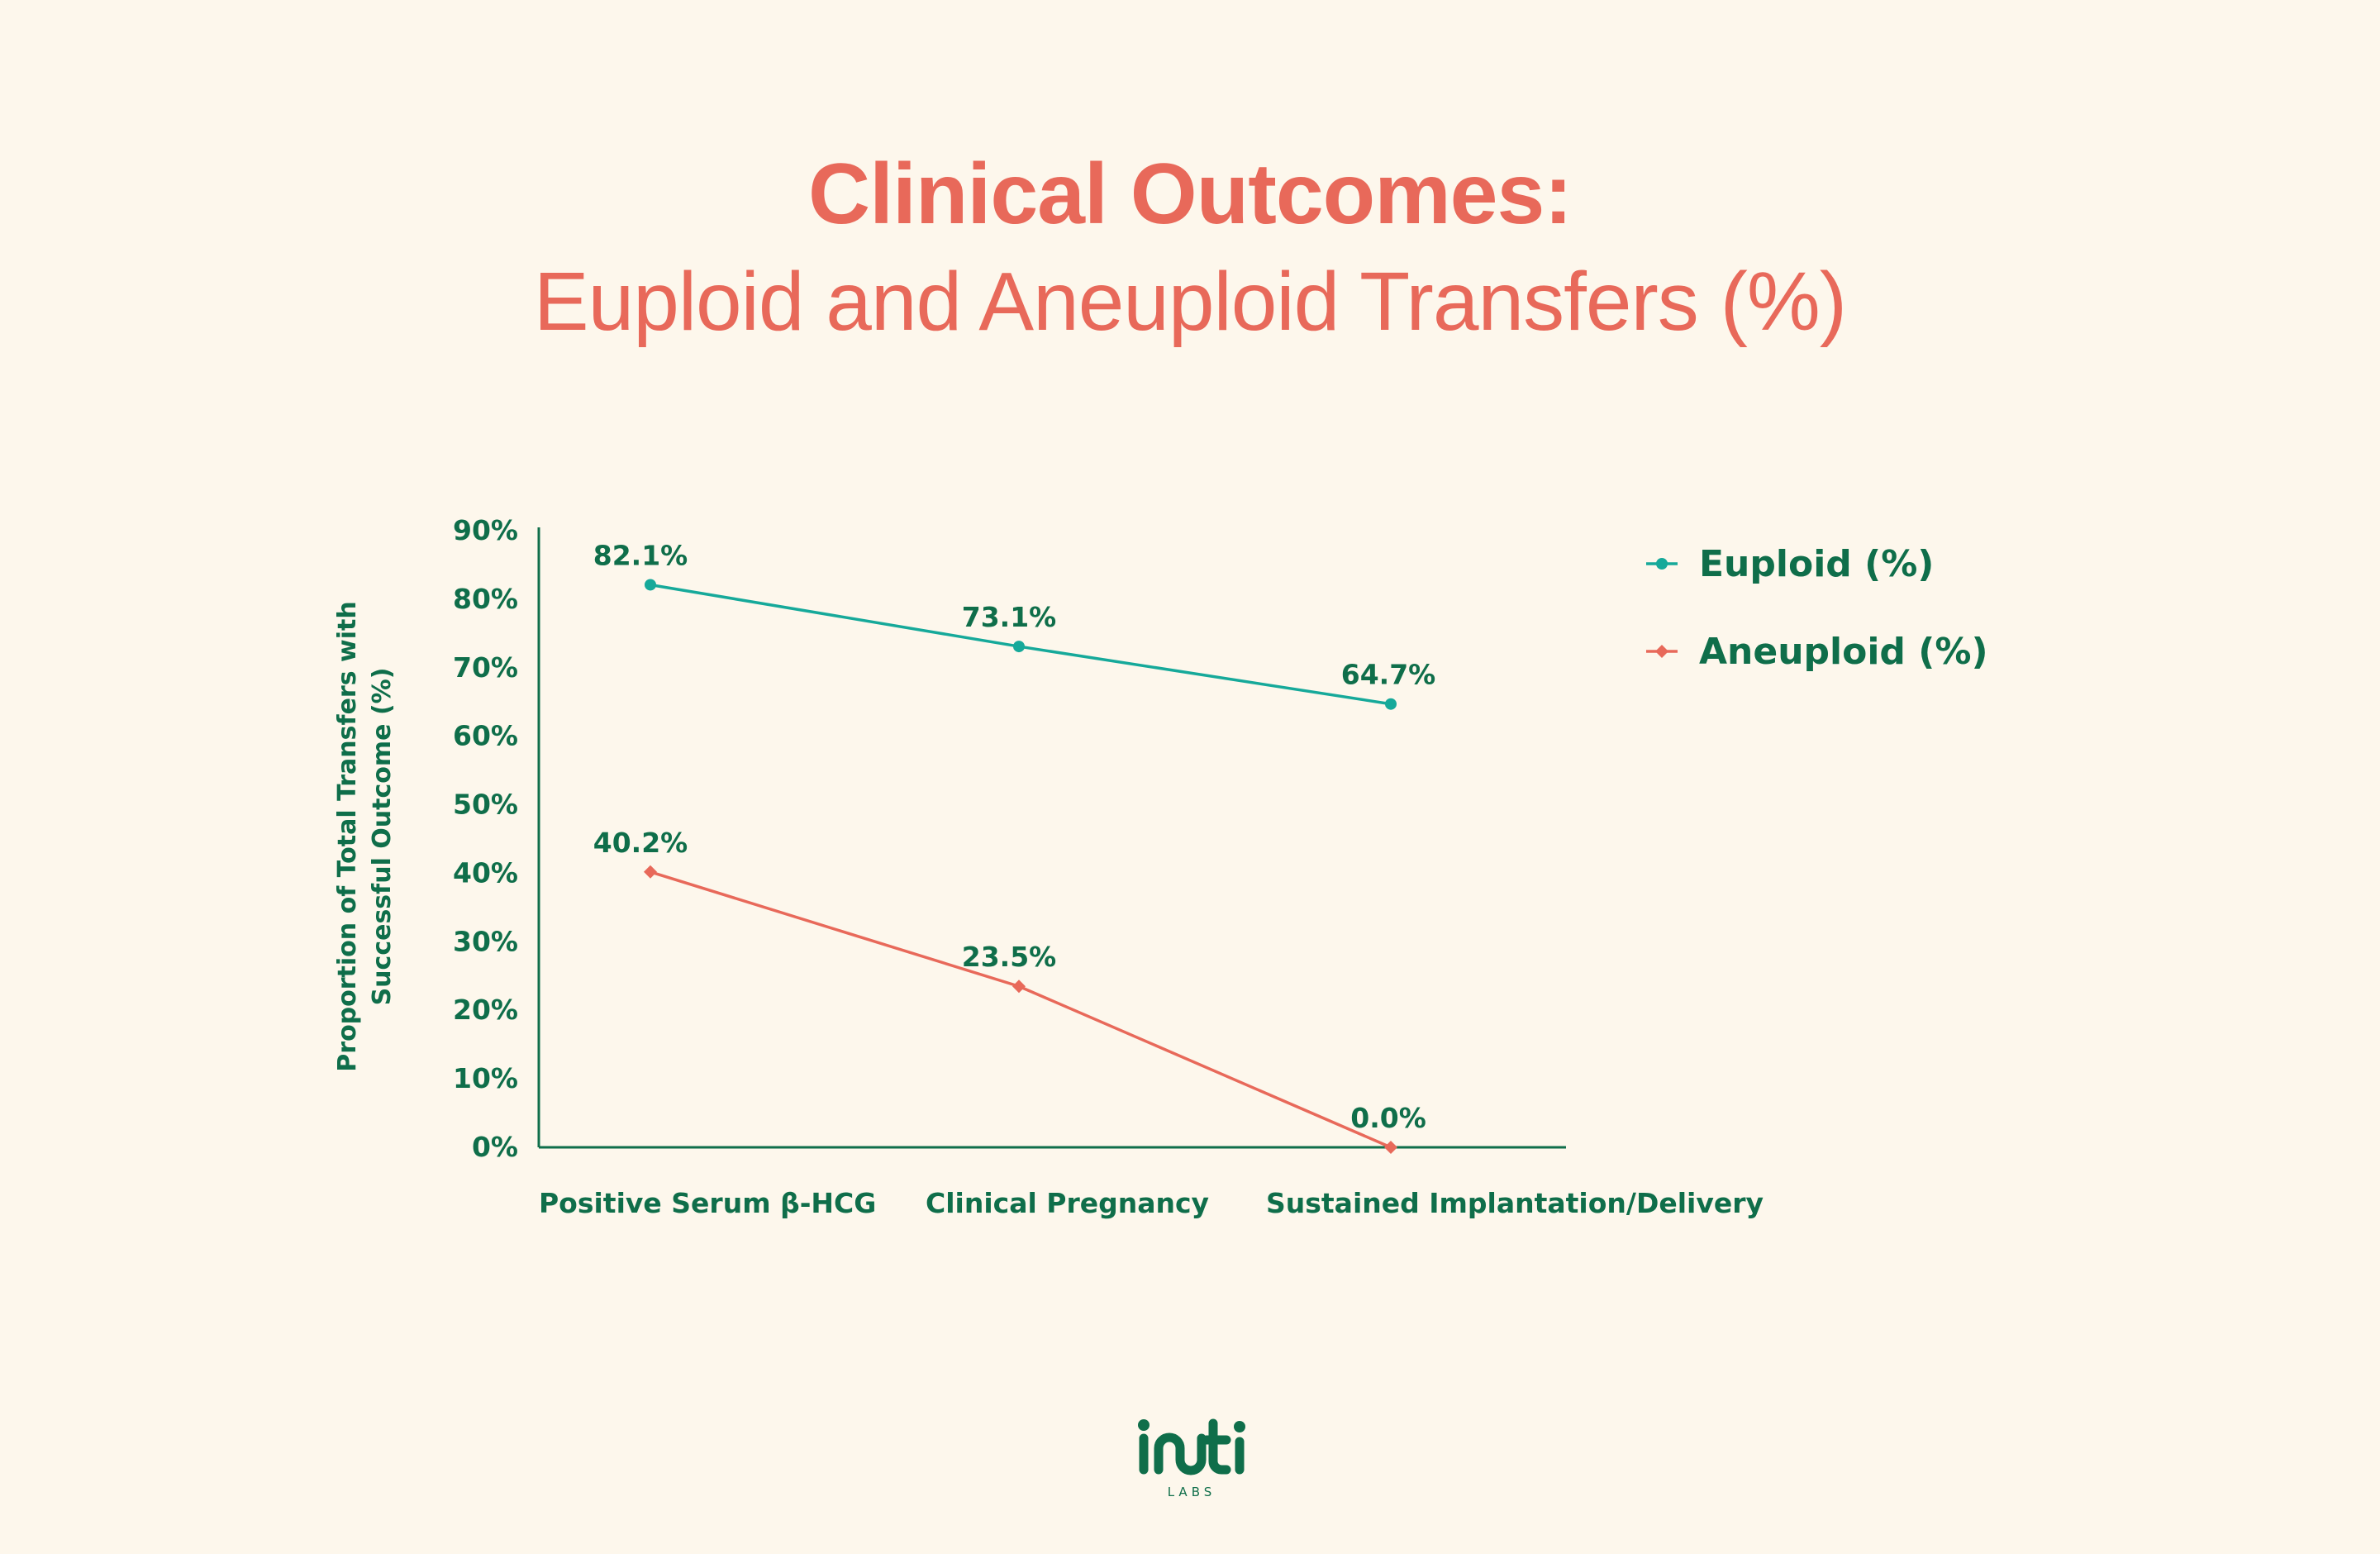 Image resolution: width=2380 pixels, height=1554 pixels. I want to click on chart-title: Clinical Outcomes:, so click(1190, 194).